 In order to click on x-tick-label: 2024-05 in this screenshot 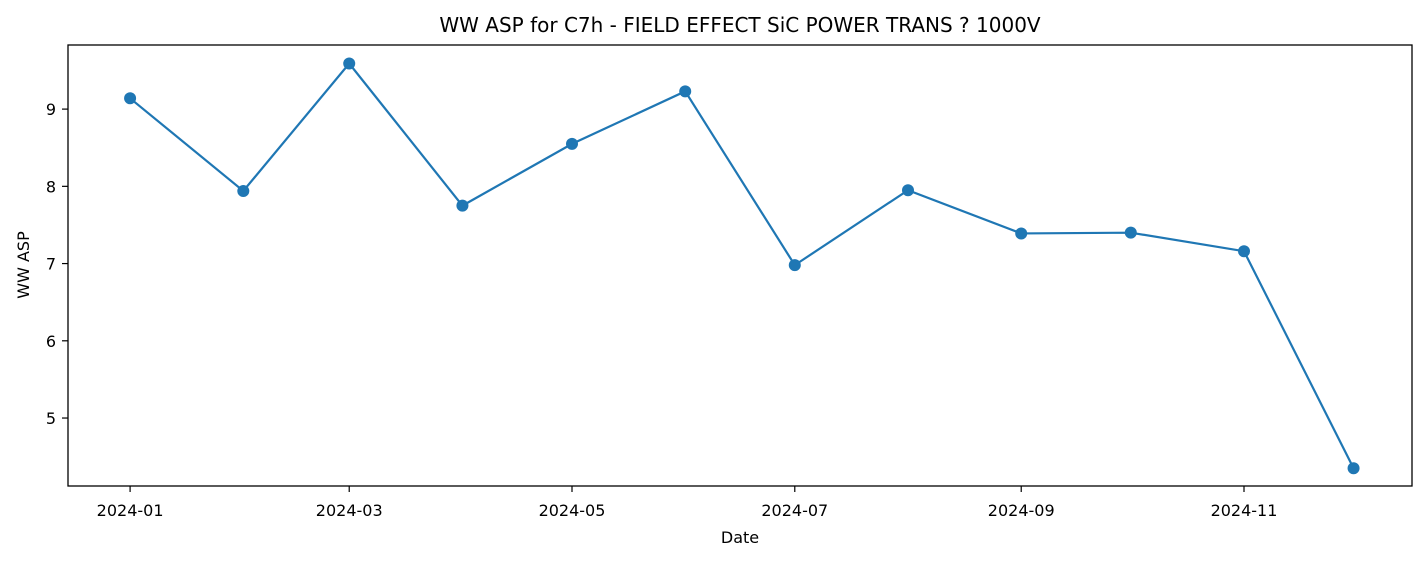, I will do `click(572, 510)`.